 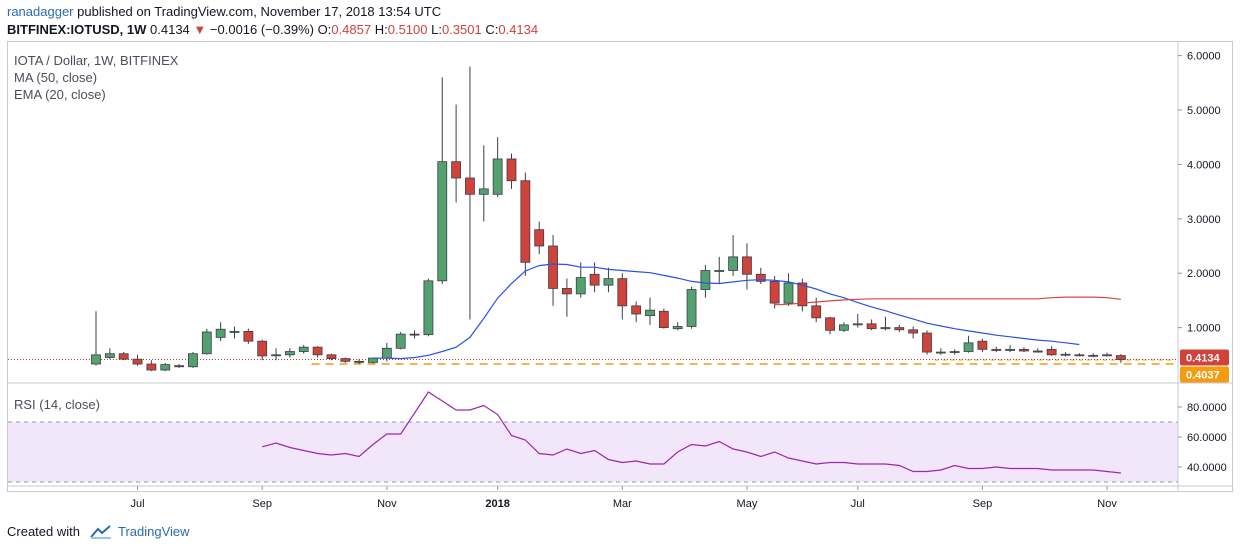 I want to click on tradingview-logo-icon, so click(x=100, y=531).